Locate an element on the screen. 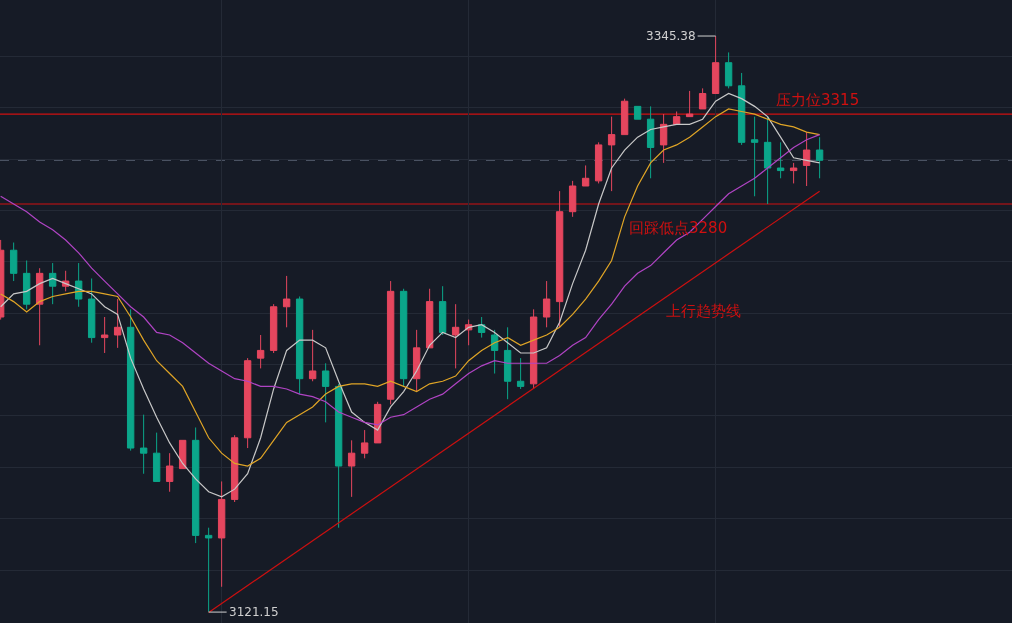 The image size is (1012, 623). annotation: 3121.15 is located at coordinates (254, 612).